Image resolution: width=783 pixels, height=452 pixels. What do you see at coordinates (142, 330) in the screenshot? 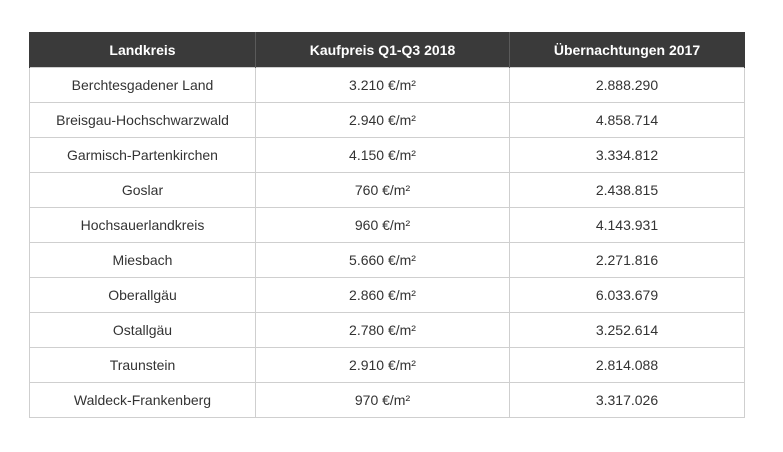
I see `cell-landkreis: Ostallgäu` at bounding box center [142, 330].